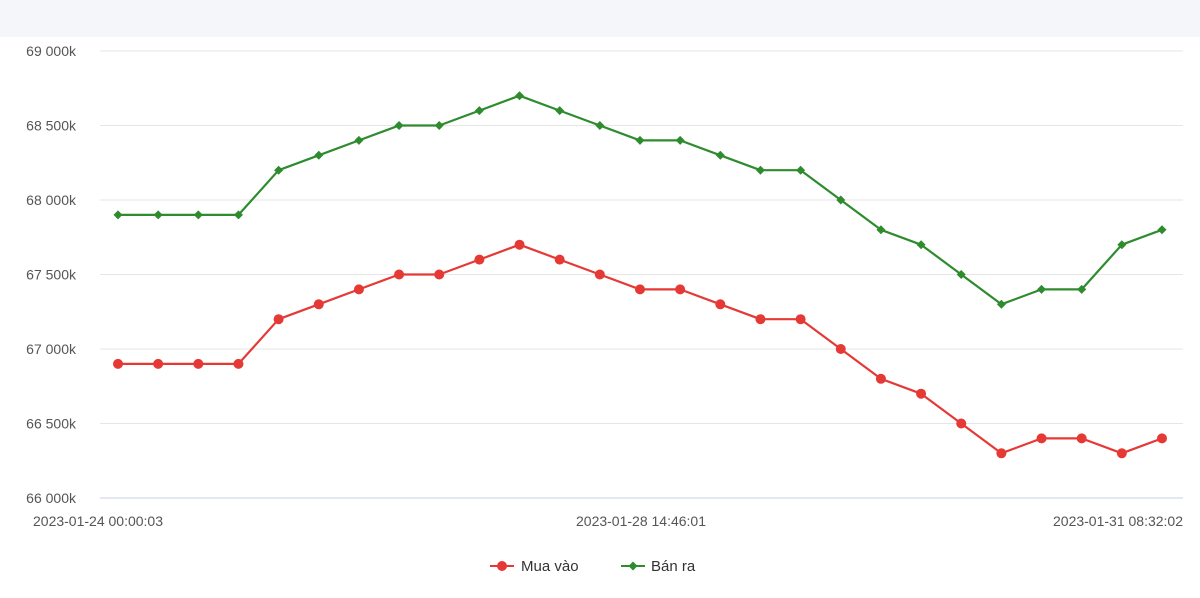 The image size is (1200, 598). I want to click on legend-item: Mua vào, so click(534, 566).